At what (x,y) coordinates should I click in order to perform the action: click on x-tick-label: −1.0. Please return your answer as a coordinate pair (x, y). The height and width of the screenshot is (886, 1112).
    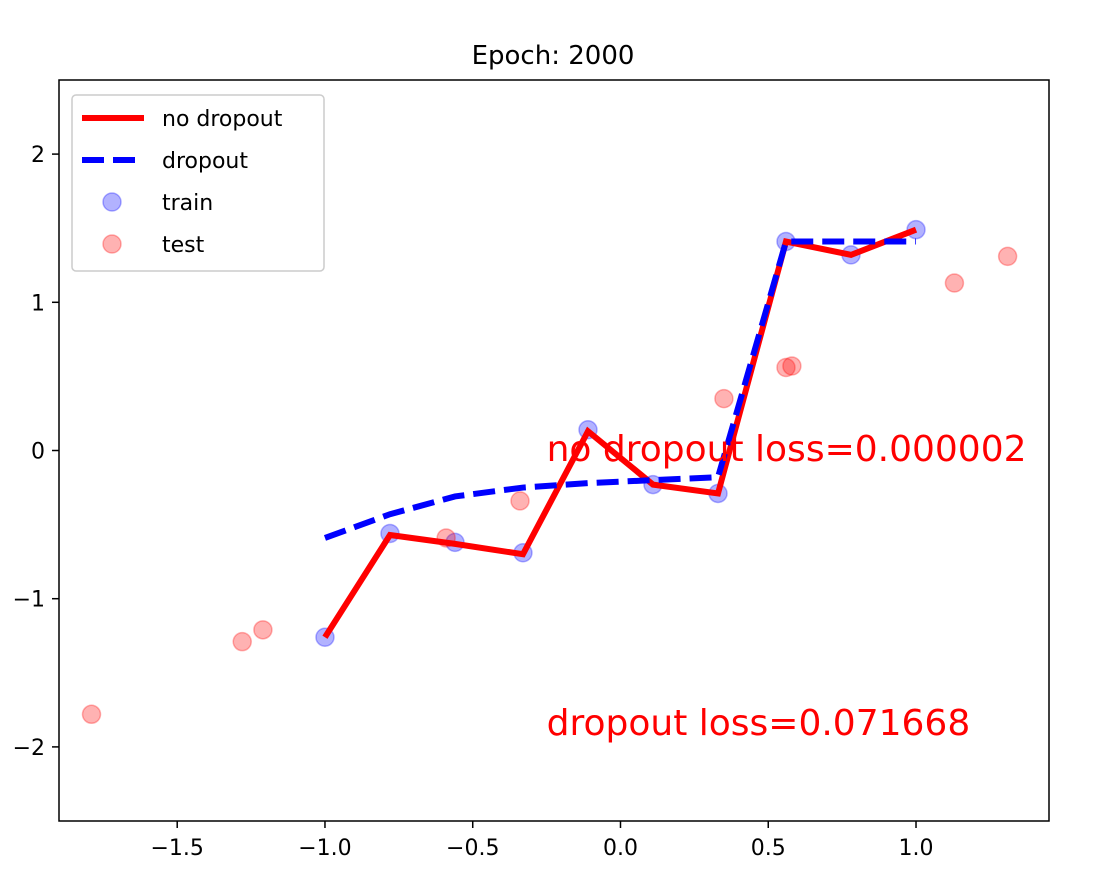
    Looking at the image, I should click on (324, 848).